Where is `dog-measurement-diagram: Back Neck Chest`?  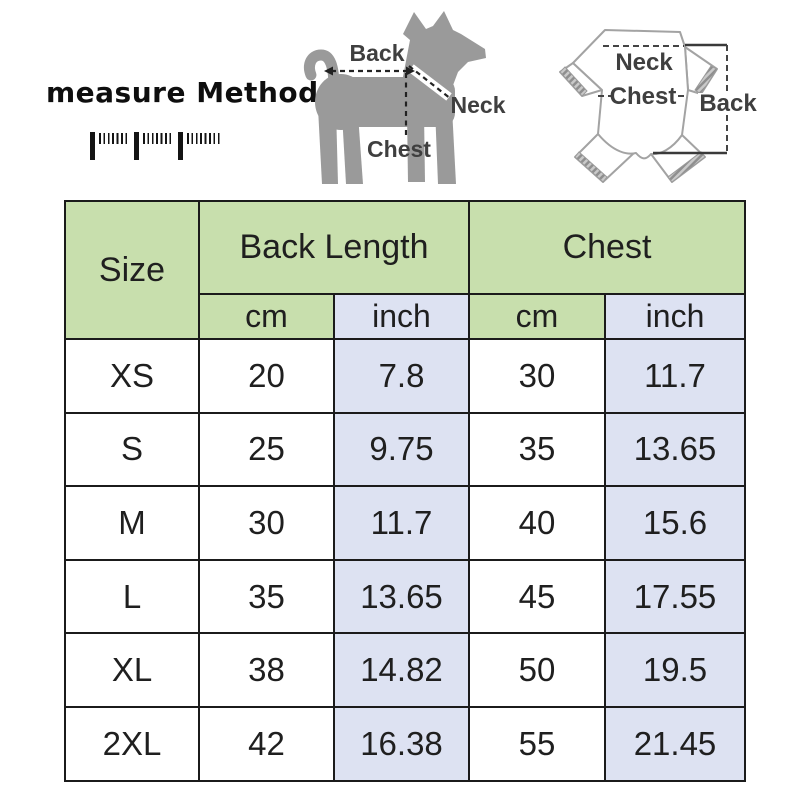
dog-measurement-diagram: Back Neck Chest is located at coordinates (404, 97).